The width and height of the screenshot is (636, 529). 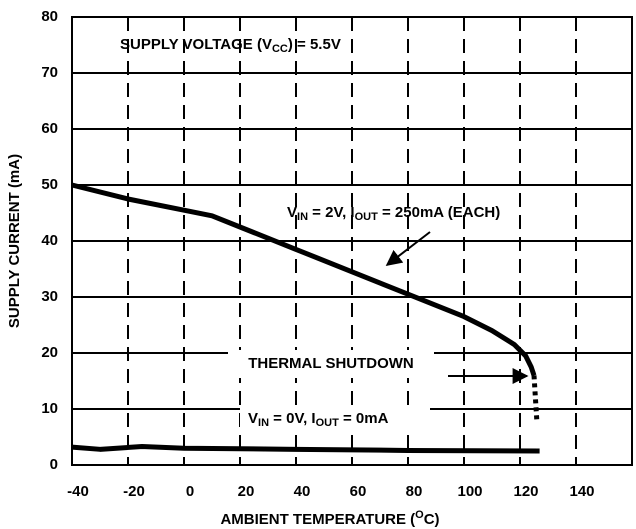 What do you see at coordinates (292, 418) in the screenshot?
I see `text-part: = 0V, I` at bounding box center [292, 418].